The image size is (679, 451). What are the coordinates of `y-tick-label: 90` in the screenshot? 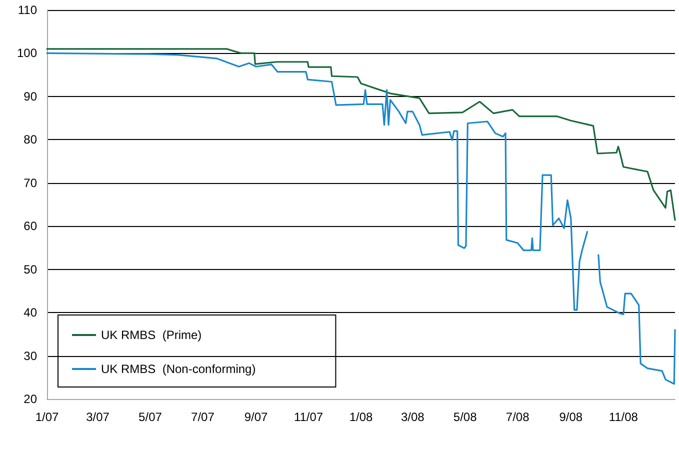 It's located at (31, 96).